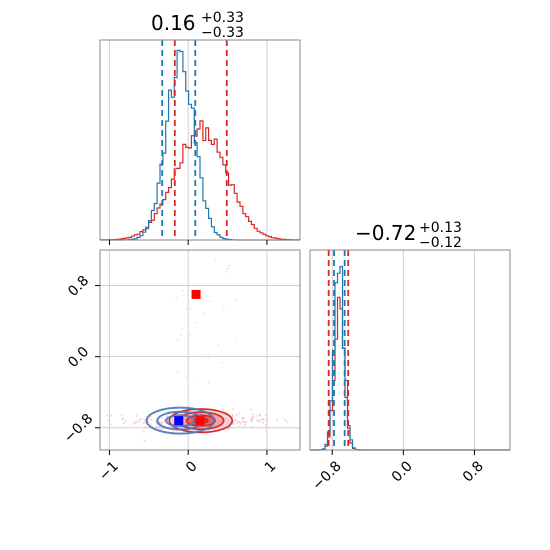 The image size is (550, 550). I want to click on title-param-1: 0.16 +0.33 −0.33, so click(197, 25).